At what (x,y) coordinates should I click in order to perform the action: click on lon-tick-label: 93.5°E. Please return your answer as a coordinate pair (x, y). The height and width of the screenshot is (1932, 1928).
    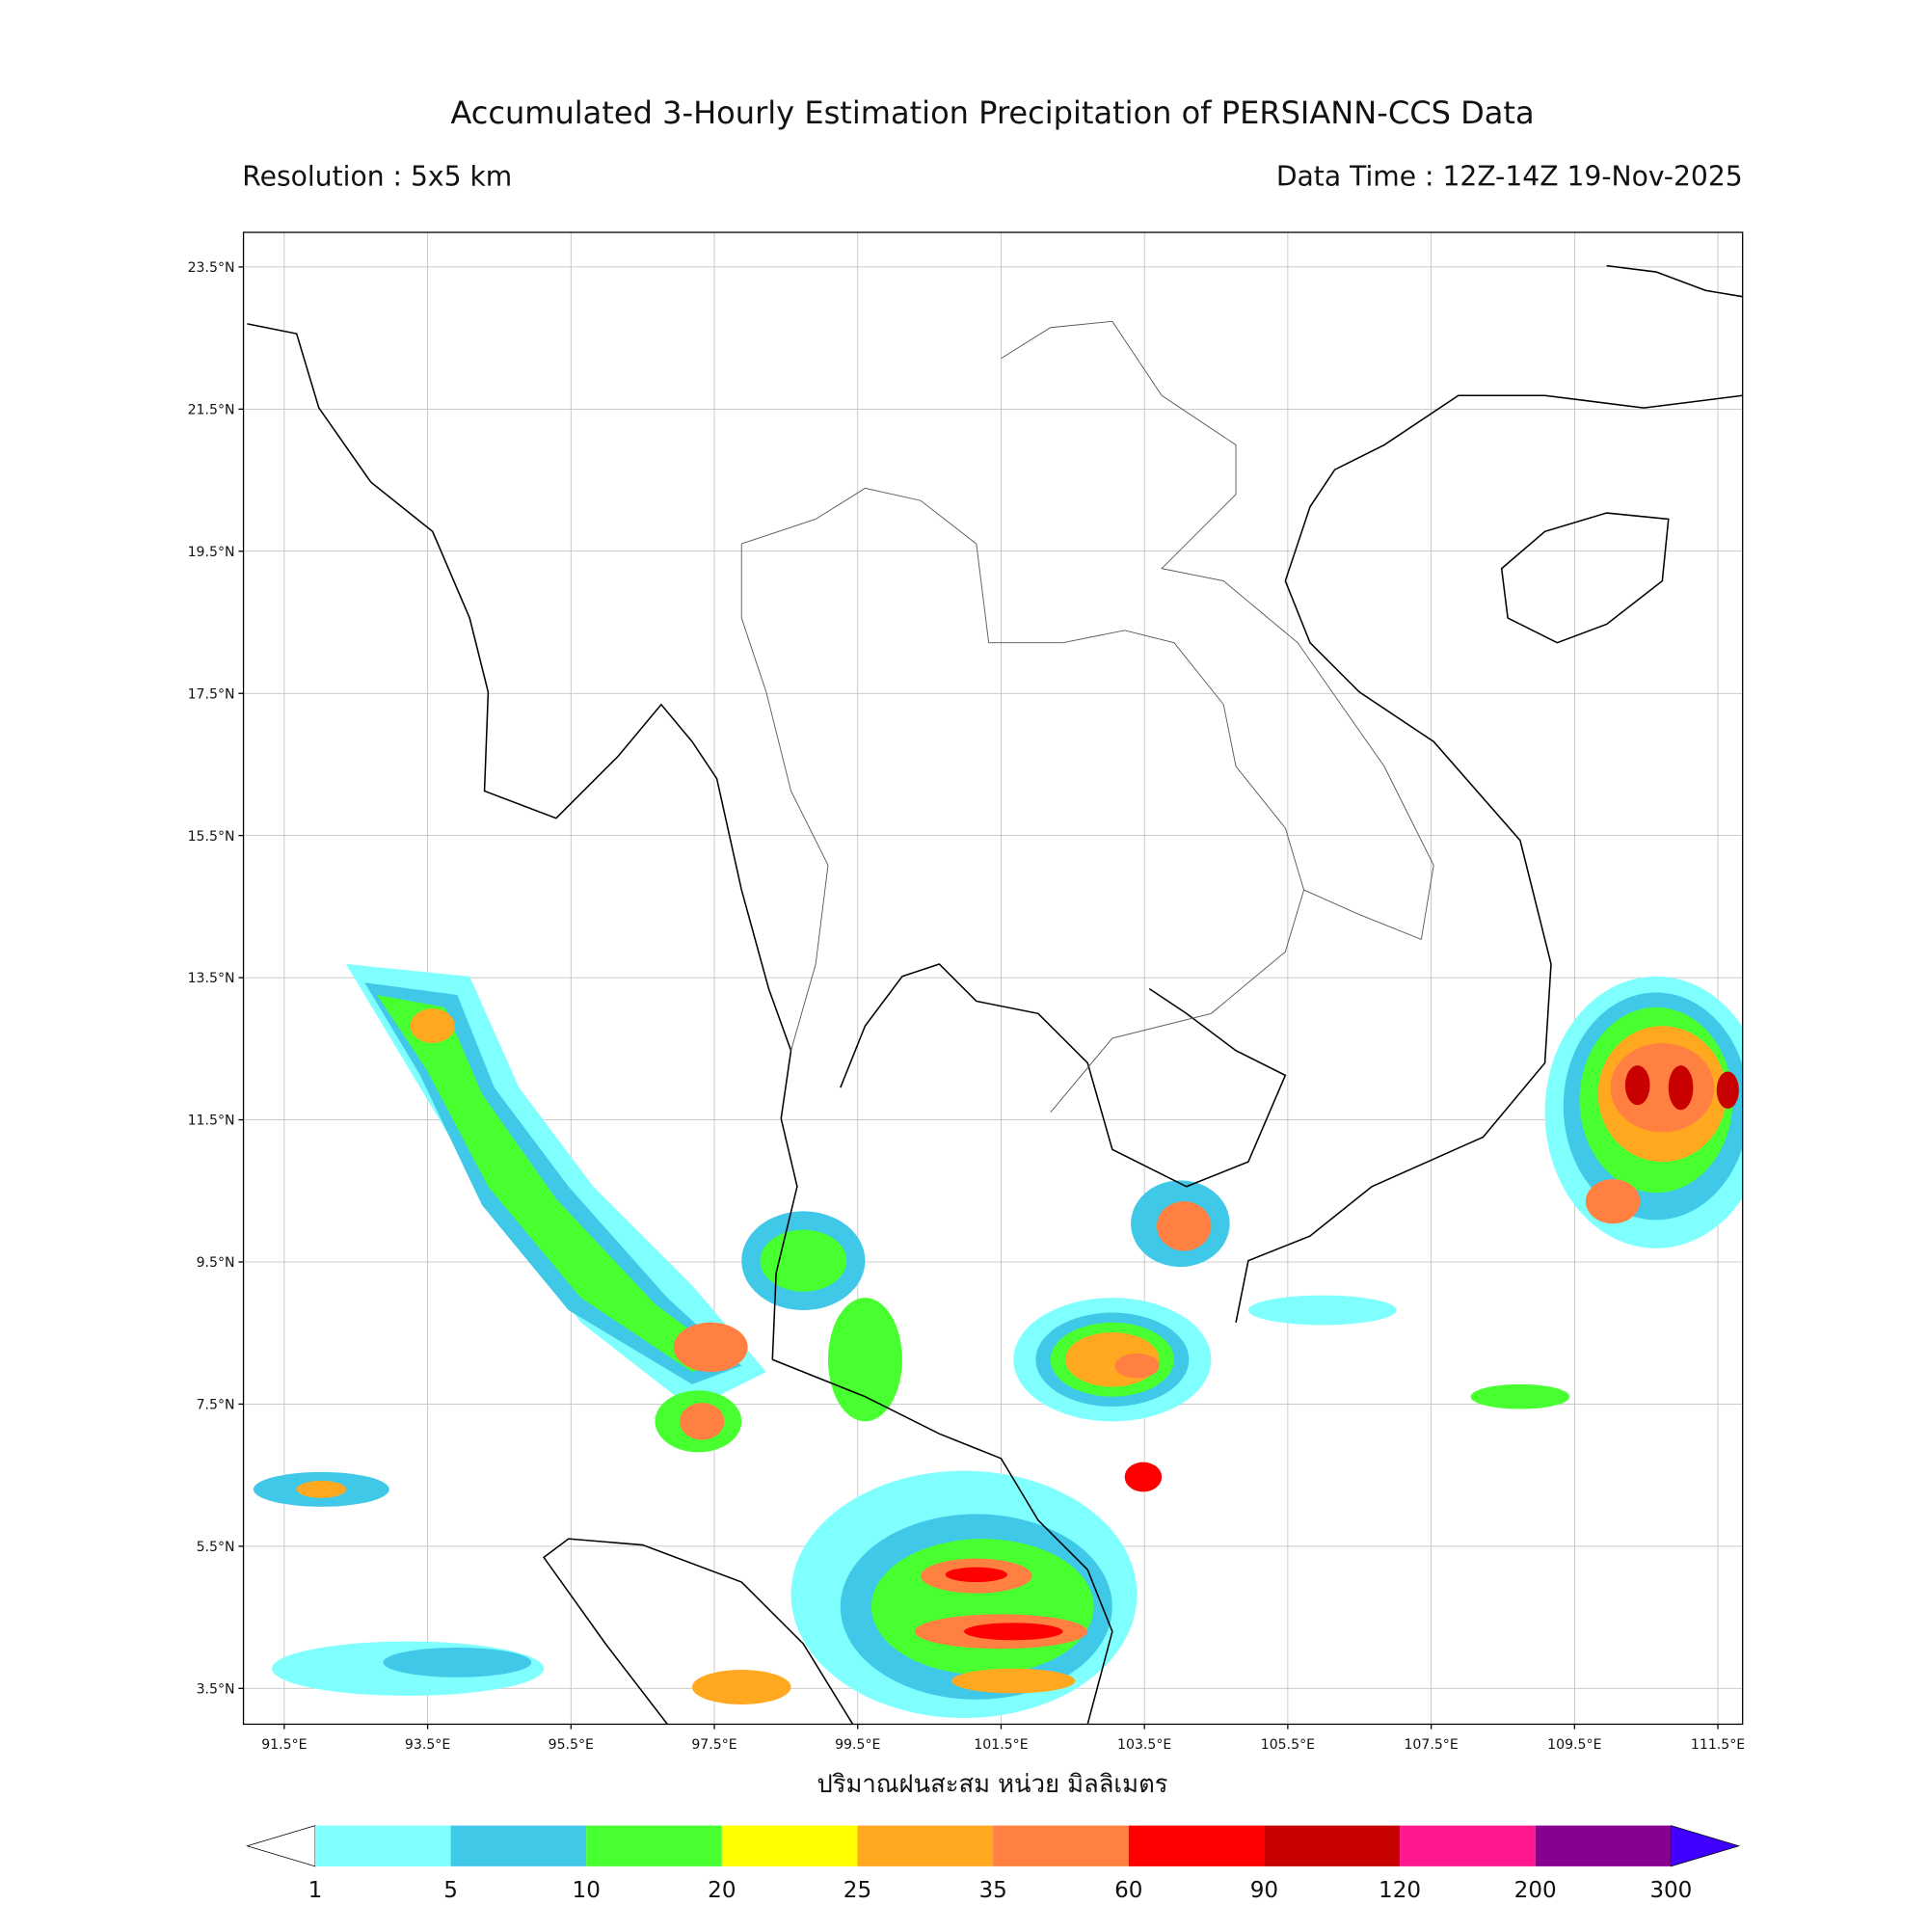
    Looking at the image, I should click on (428, 1745).